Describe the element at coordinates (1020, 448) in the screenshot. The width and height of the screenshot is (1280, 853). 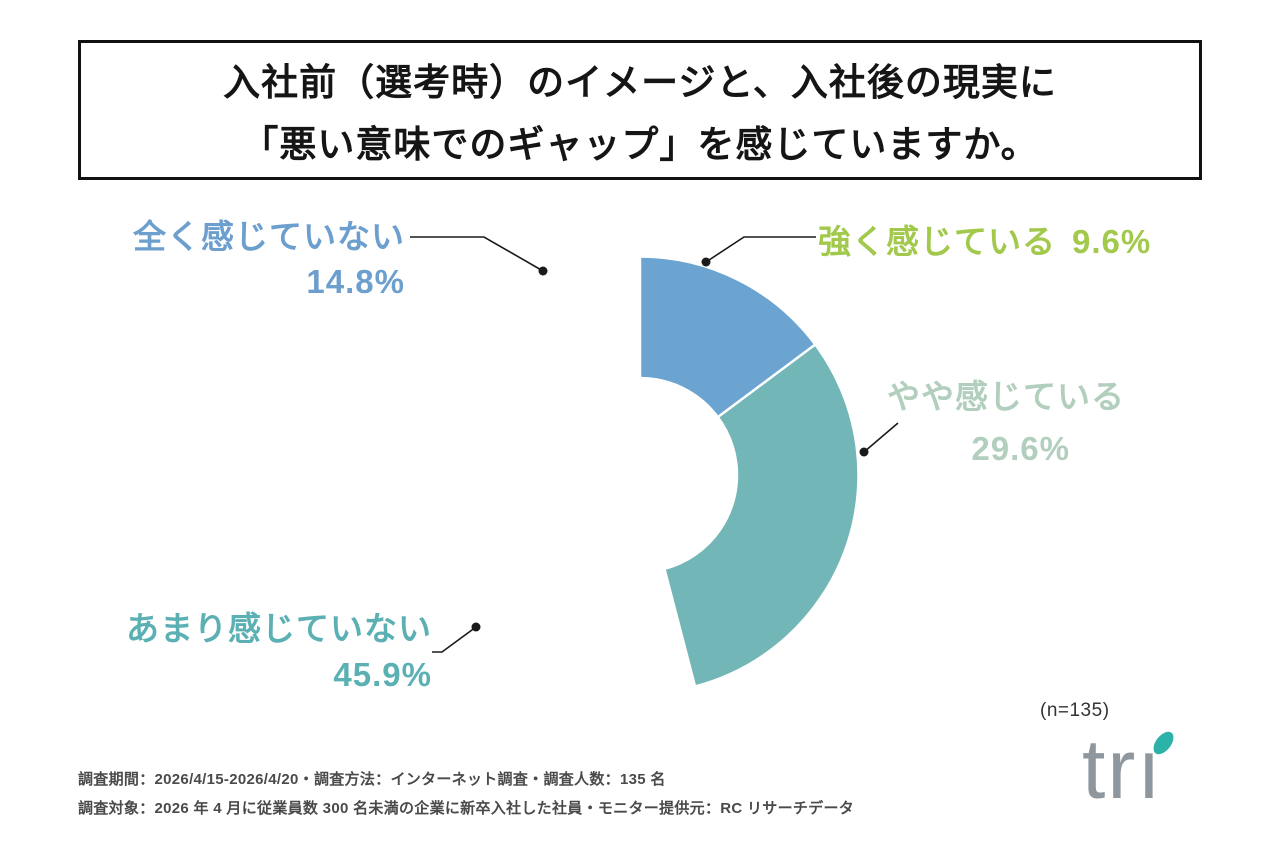
I see `label-some-pct: 29.6%` at that location.